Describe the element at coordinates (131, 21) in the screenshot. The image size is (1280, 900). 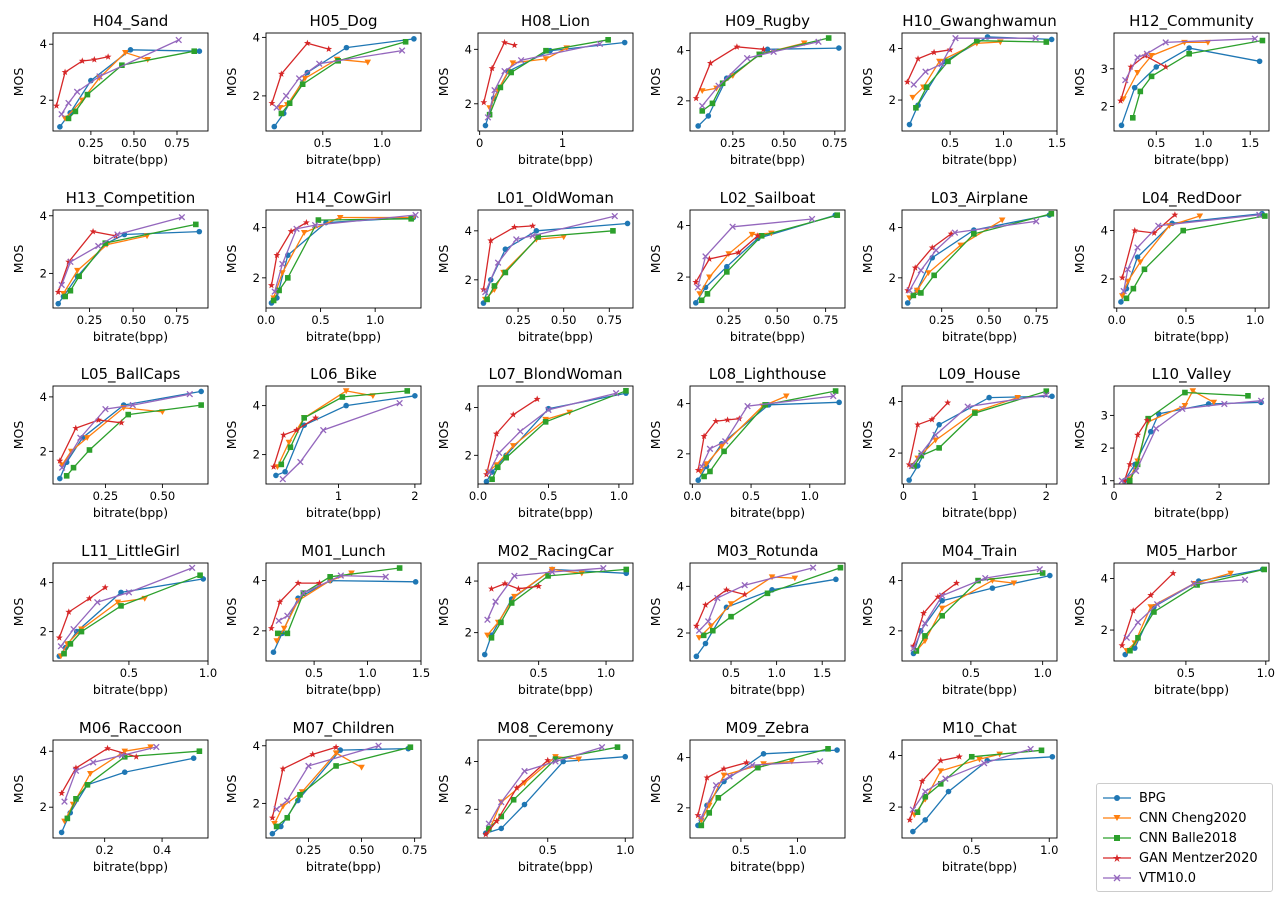
I see `subplot-title: H04_Sand` at that location.